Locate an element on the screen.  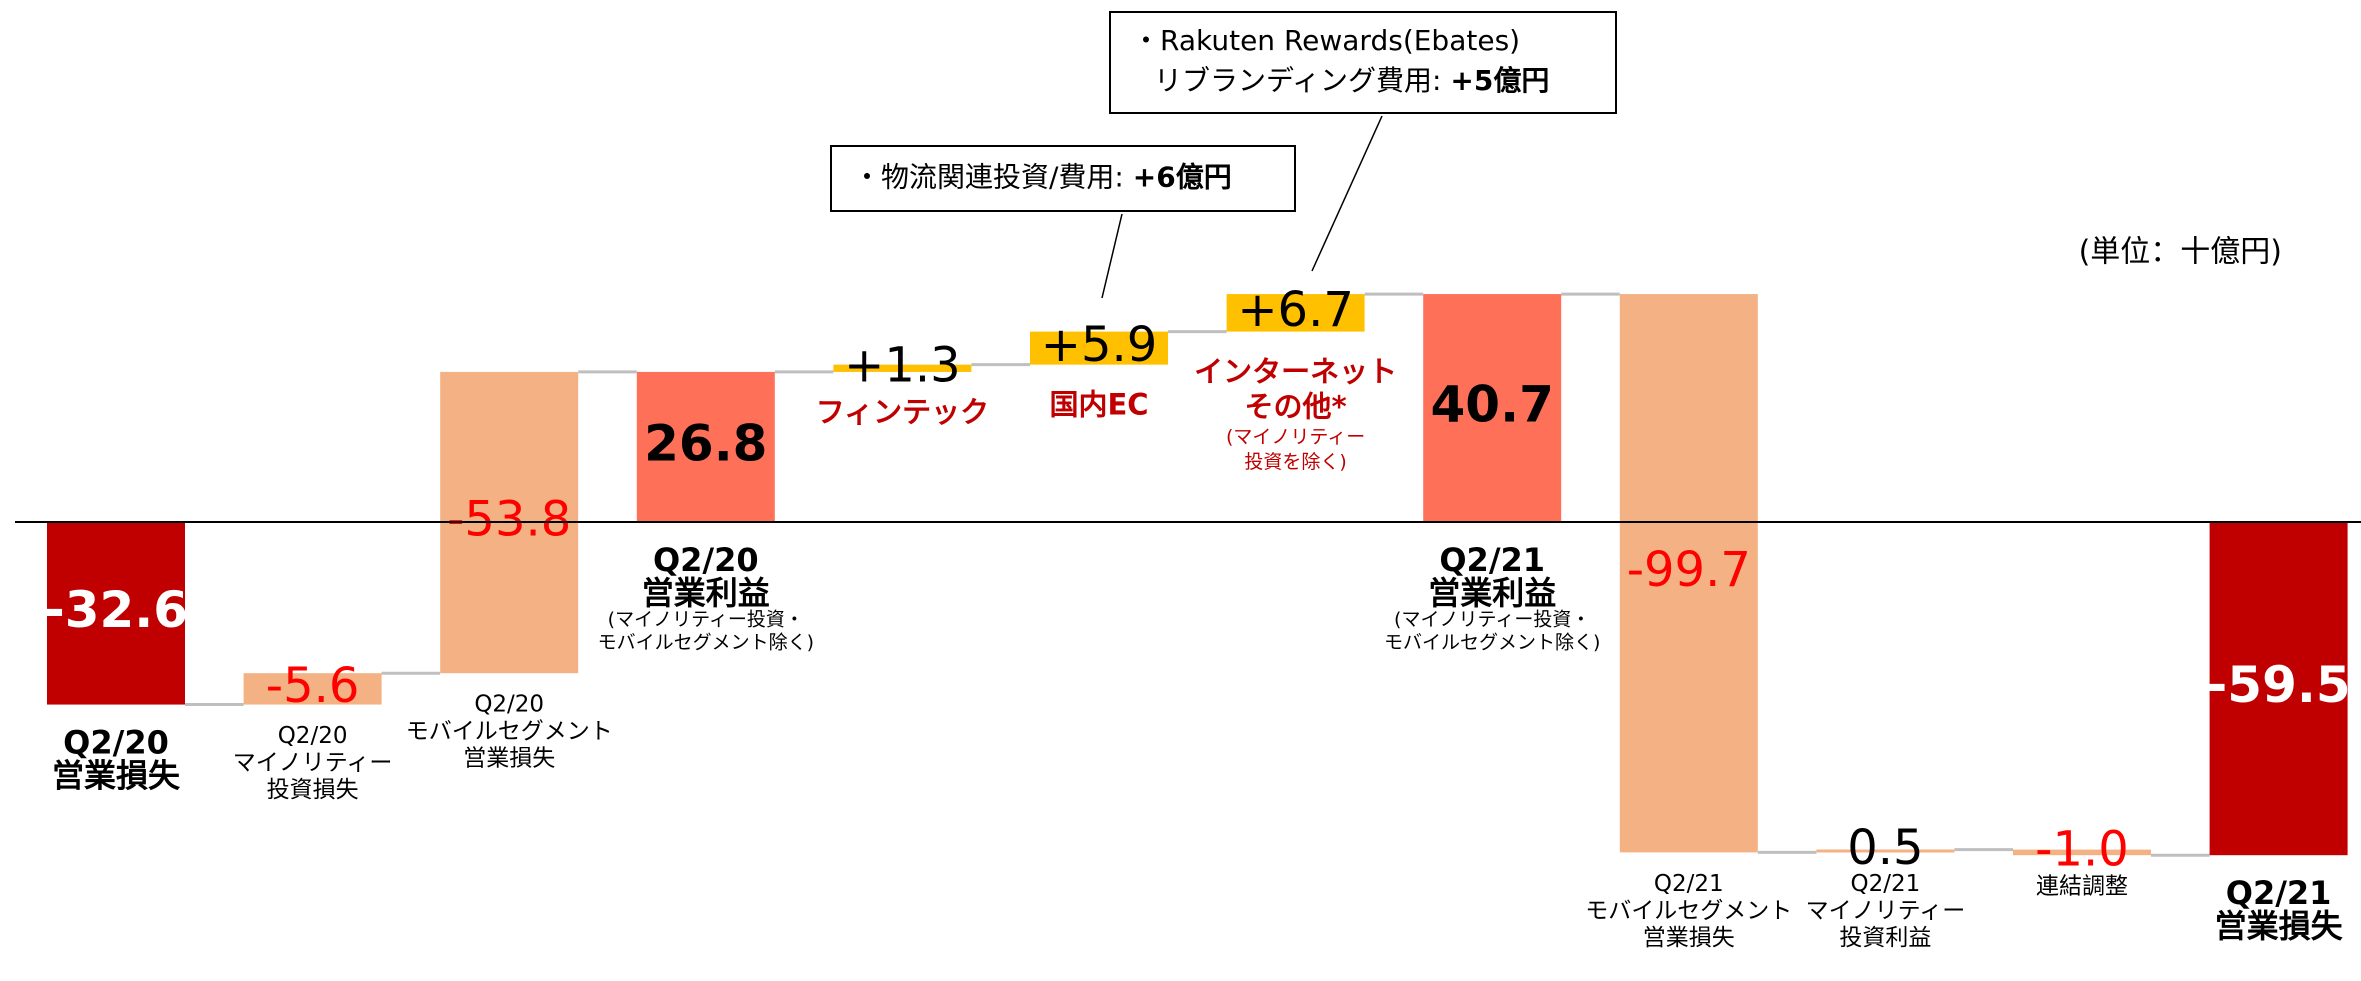
category-label: 連結調整 is located at coordinates (2082, 887).